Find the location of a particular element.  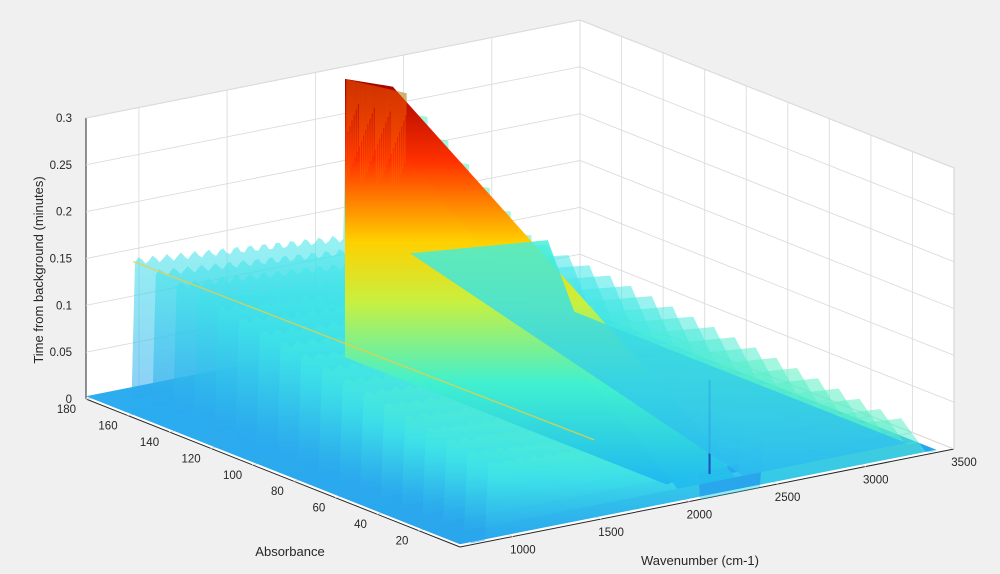

y-tick-label: 180 is located at coordinates (66, 410).